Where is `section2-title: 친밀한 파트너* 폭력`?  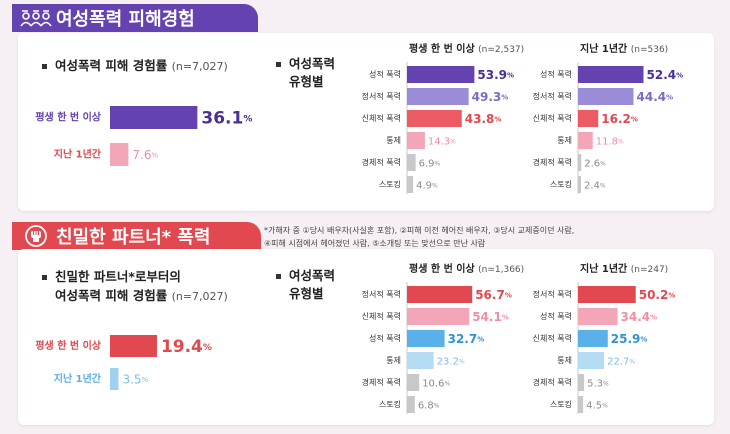
section2-title: 친밀한 파트너* 폭력 is located at coordinates (133, 237).